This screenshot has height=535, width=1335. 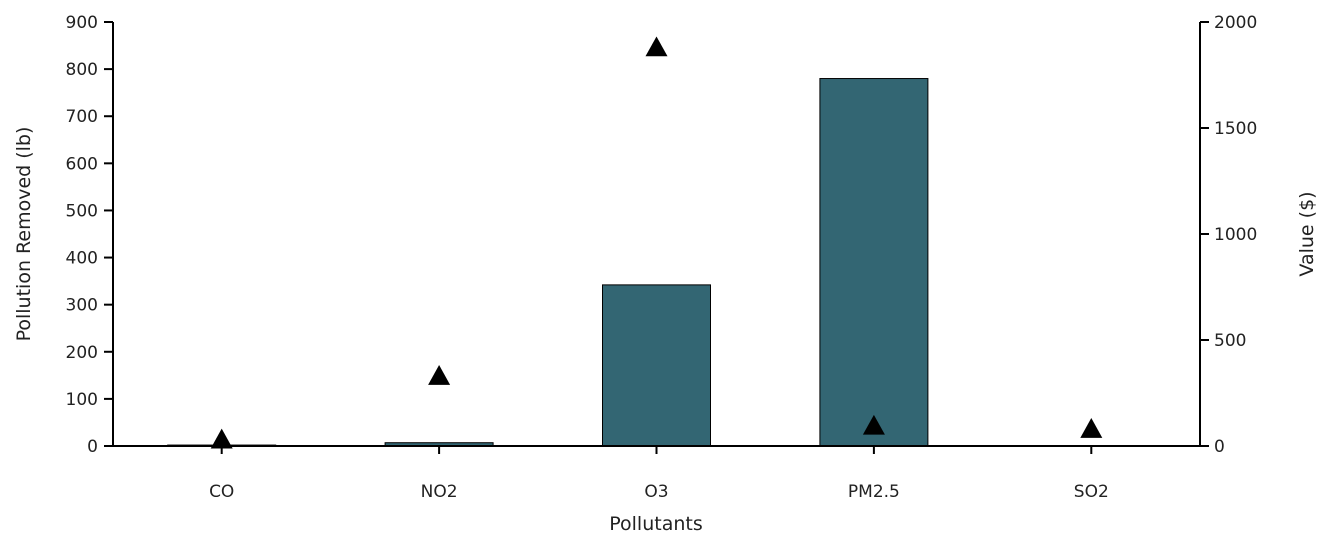 I want to click on x-tick-label: SO2, so click(x=1091, y=492).